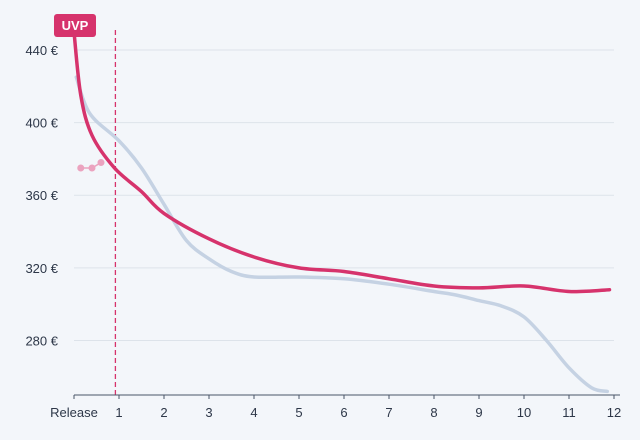 The image size is (640, 440). I want to click on x-tick-label: 12, so click(614, 412).